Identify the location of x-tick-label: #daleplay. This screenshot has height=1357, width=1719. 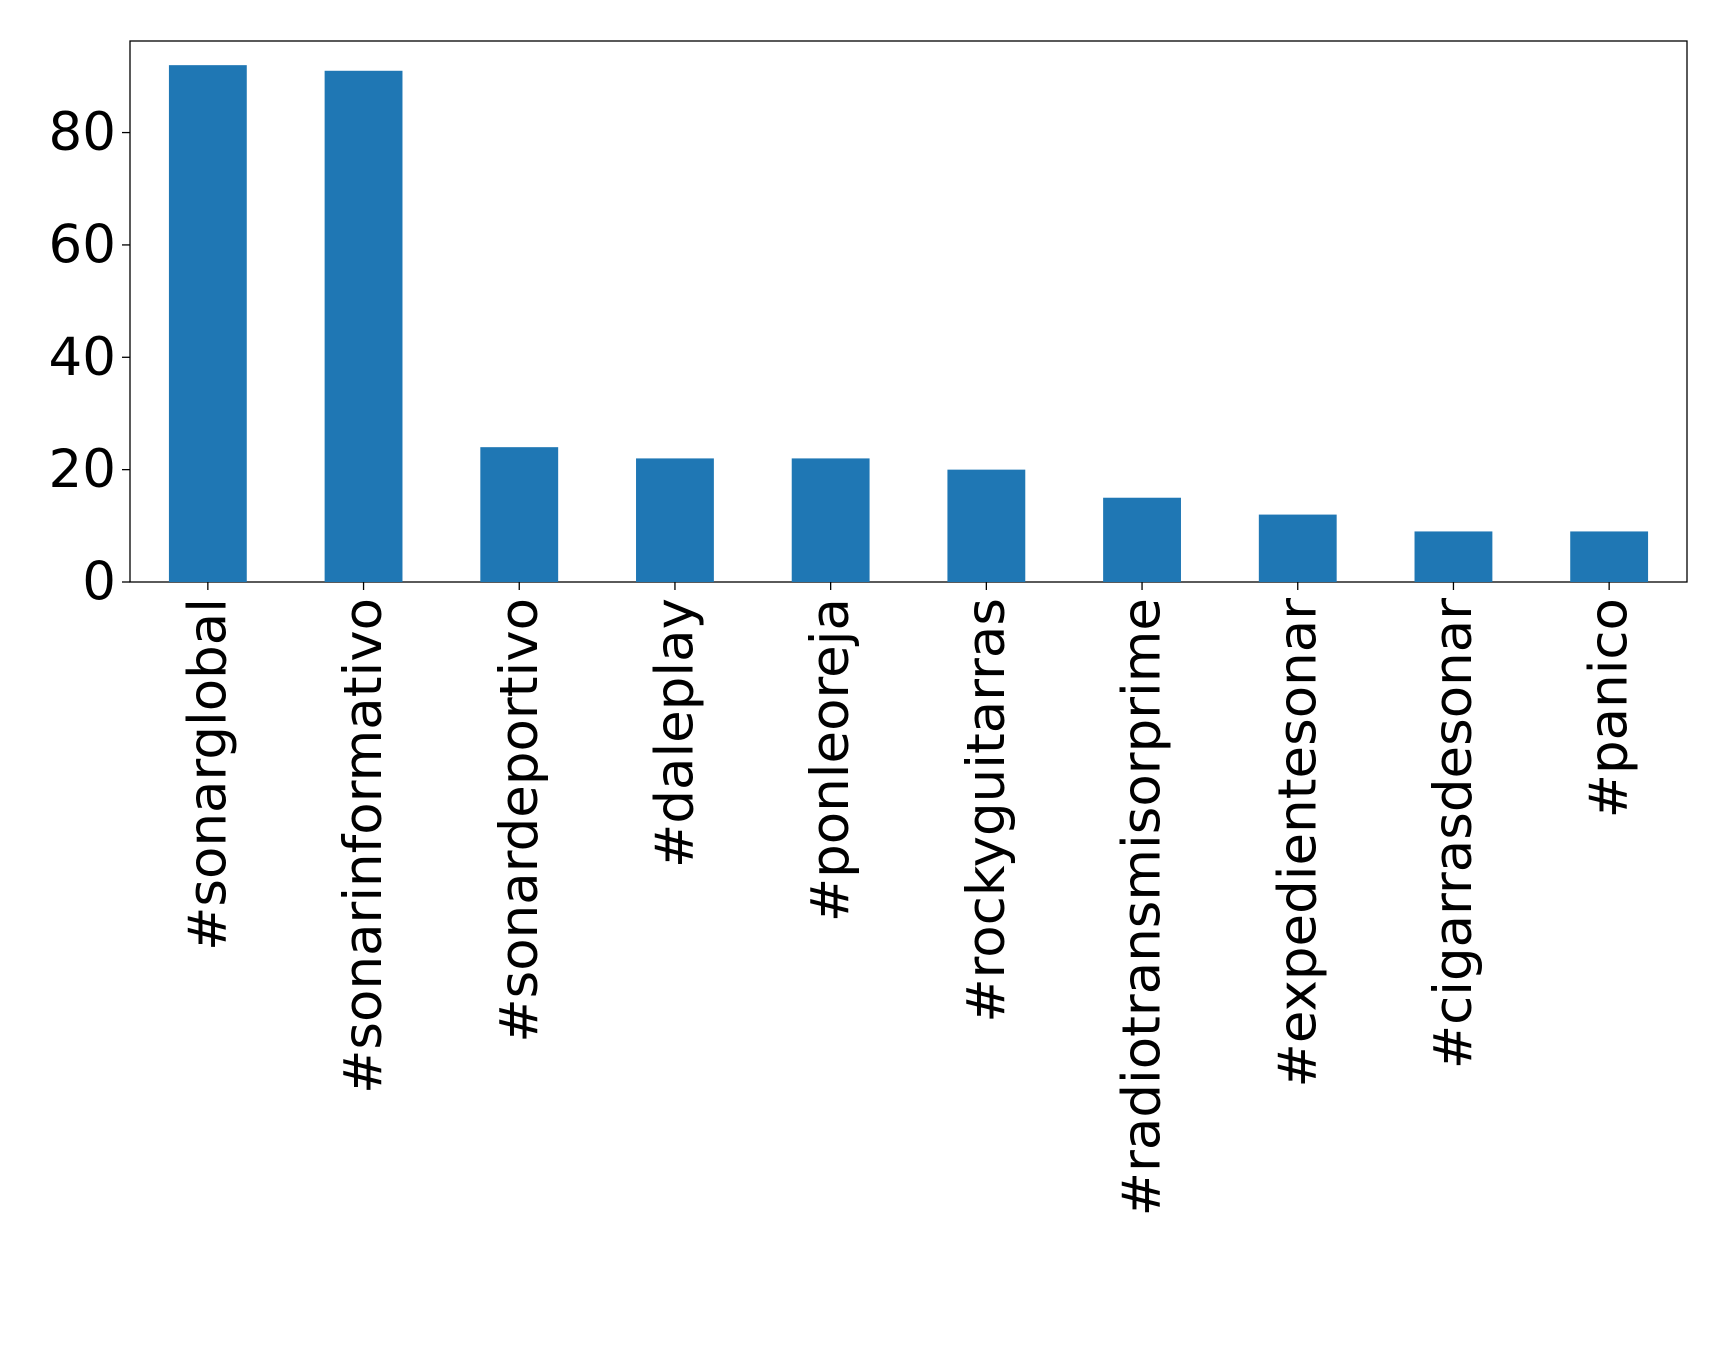
(674, 733).